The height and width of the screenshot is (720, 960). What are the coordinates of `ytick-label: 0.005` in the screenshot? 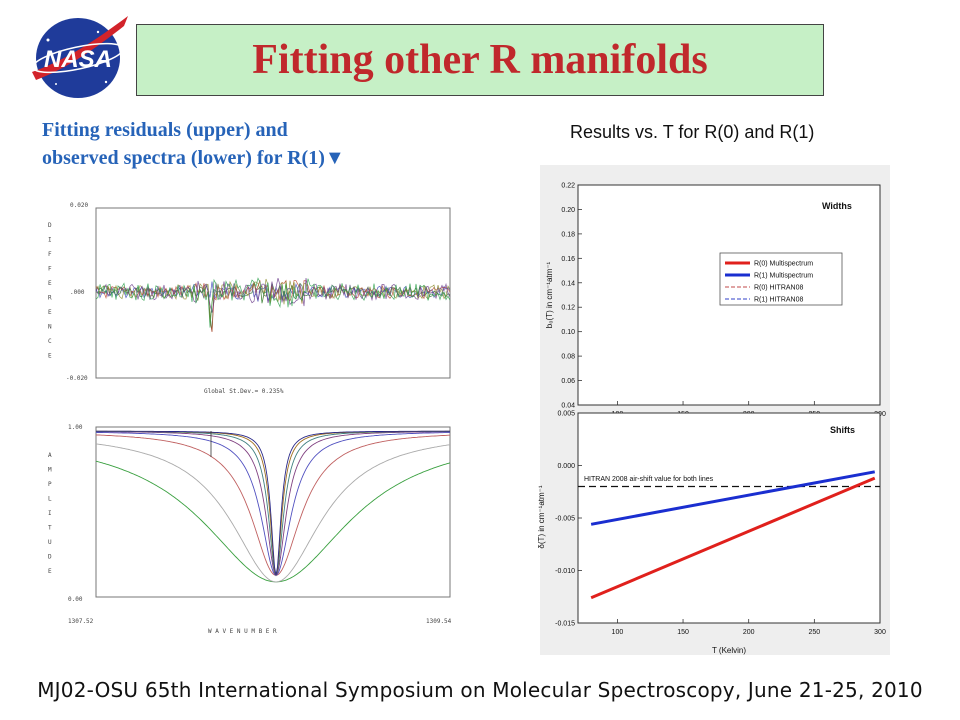 It's located at (566, 414).